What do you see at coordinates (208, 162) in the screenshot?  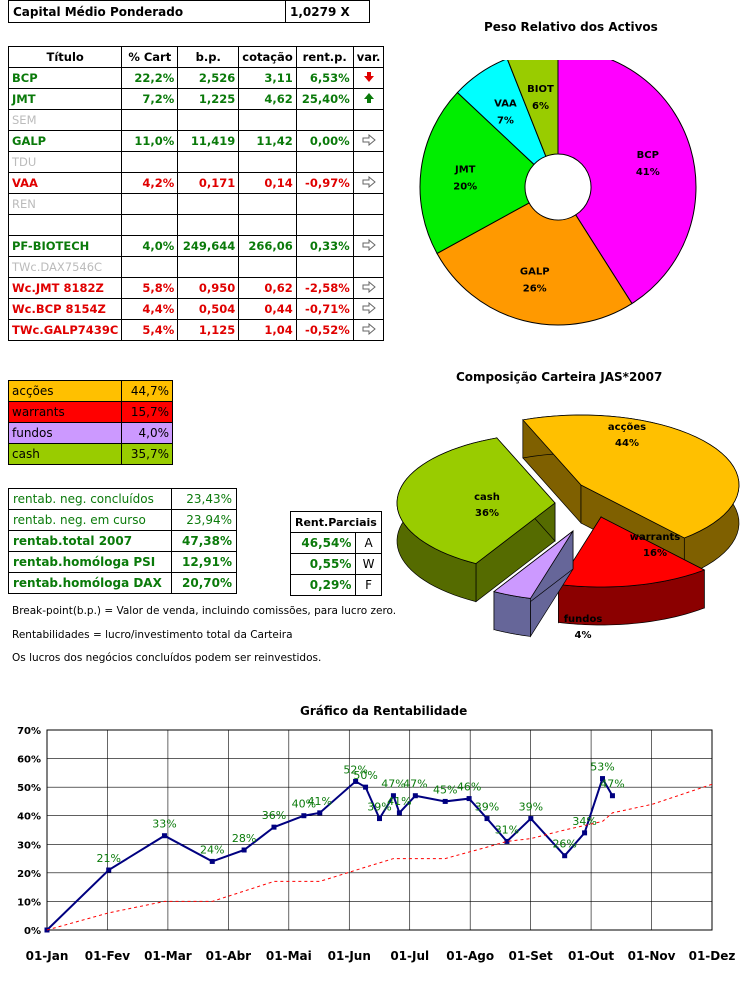 I see `holding-bp` at bounding box center [208, 162].